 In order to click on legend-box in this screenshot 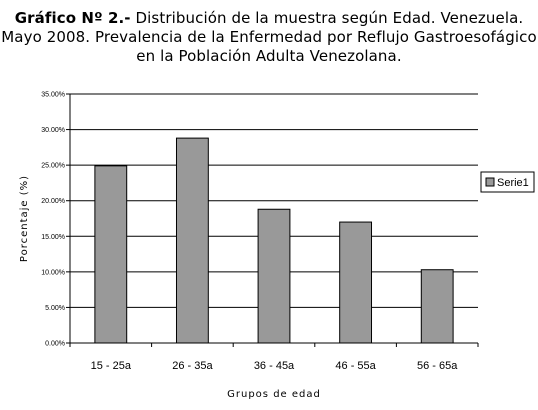, I will do `click(507, 182)`.